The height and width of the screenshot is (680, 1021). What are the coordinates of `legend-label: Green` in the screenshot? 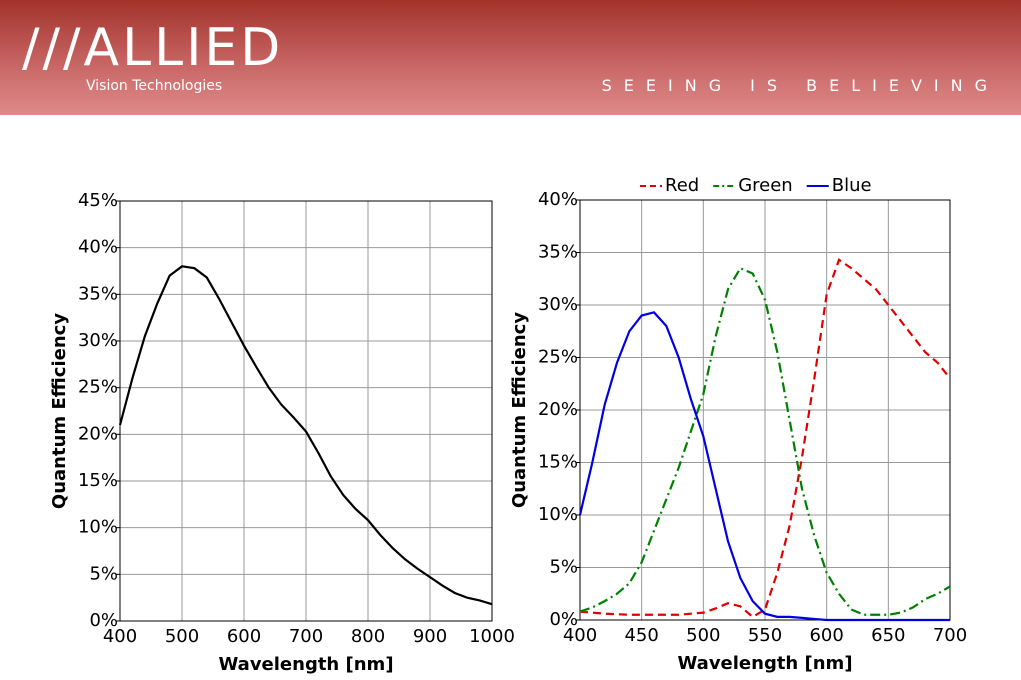 It's located at (765, 185).